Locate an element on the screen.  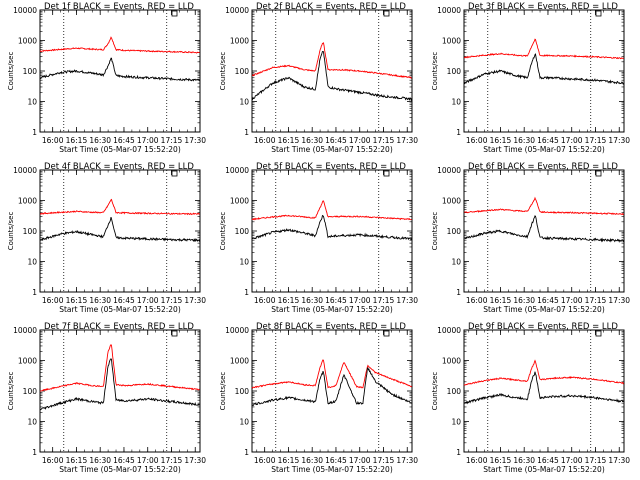
panel-title: Det 5f BLACK = Events, RED = LLD is located at coordinates (331, 167).